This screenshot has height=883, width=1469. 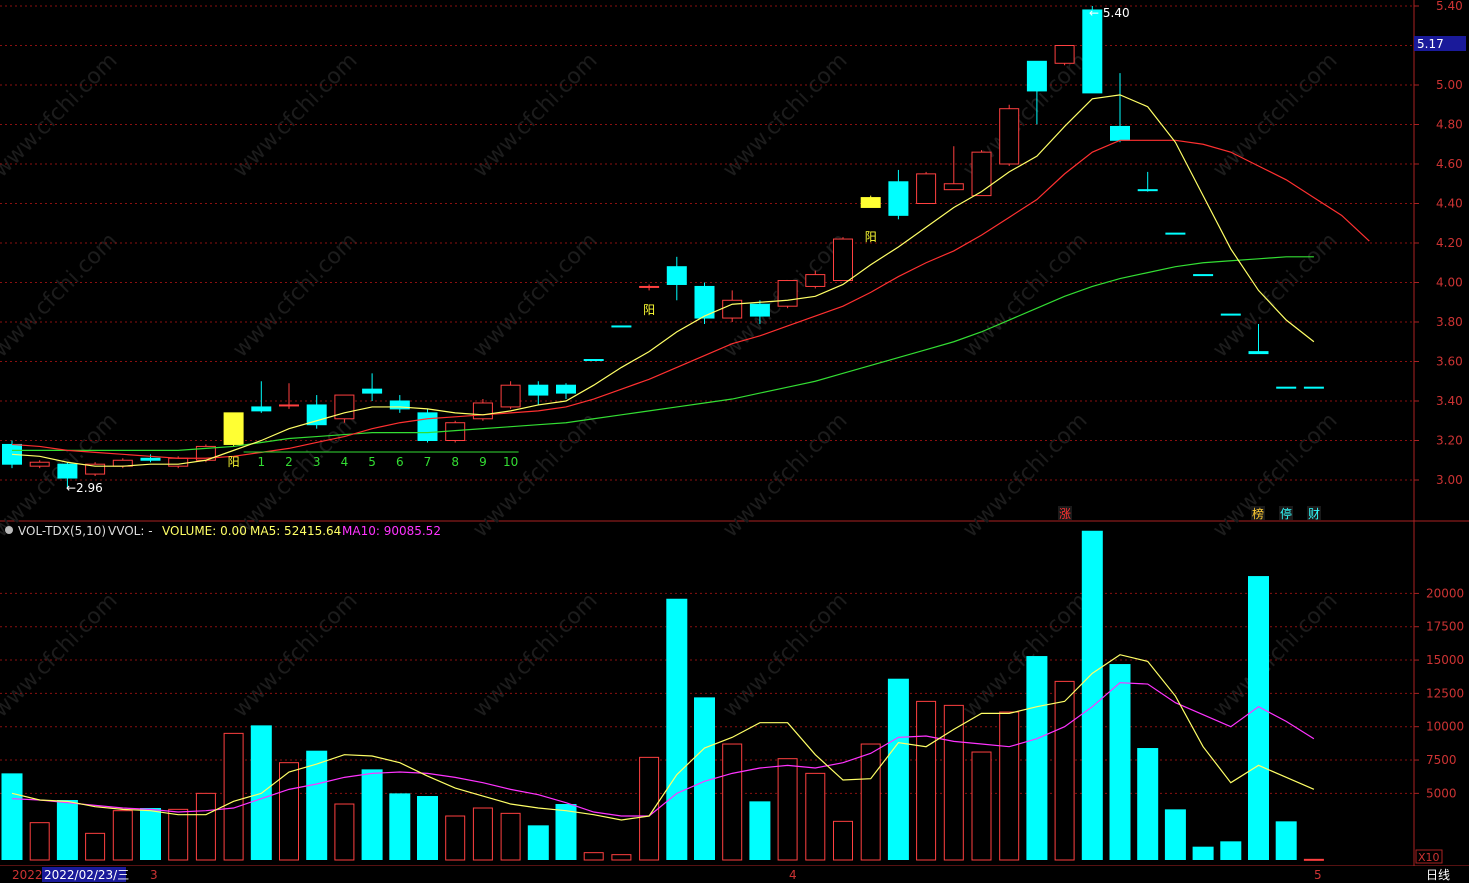 What do you see at coordinates (1065, 513) in the screenshot?
I see `event-tag: 涨` at bounding box center [1065, 513].